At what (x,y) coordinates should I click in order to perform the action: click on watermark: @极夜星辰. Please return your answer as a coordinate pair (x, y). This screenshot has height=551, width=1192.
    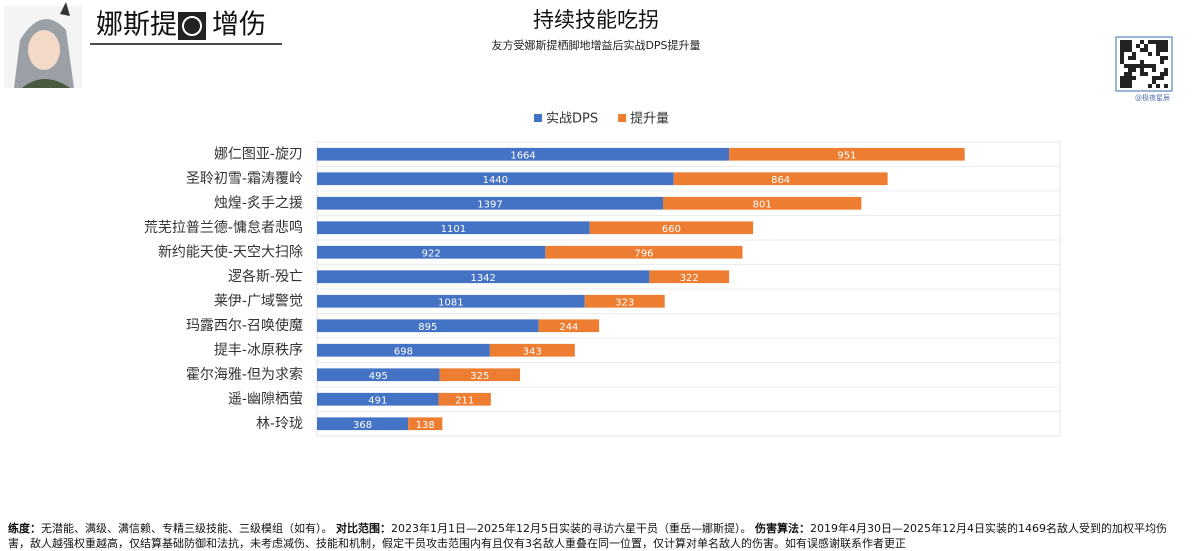
    Looking at the image, I should click on (1152, 97).